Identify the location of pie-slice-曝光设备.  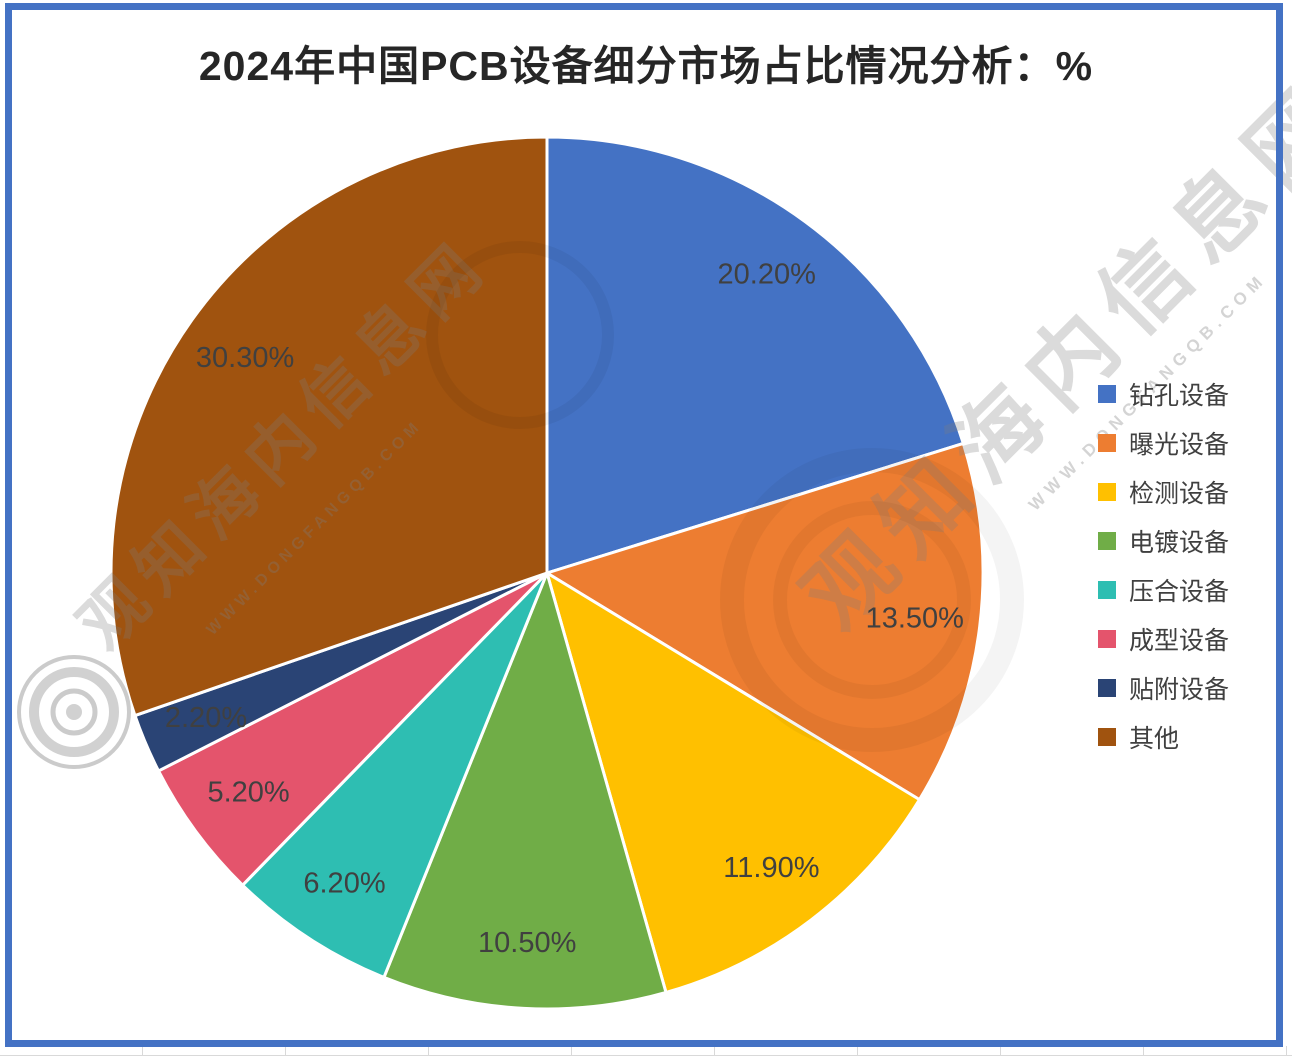
(765, 621).